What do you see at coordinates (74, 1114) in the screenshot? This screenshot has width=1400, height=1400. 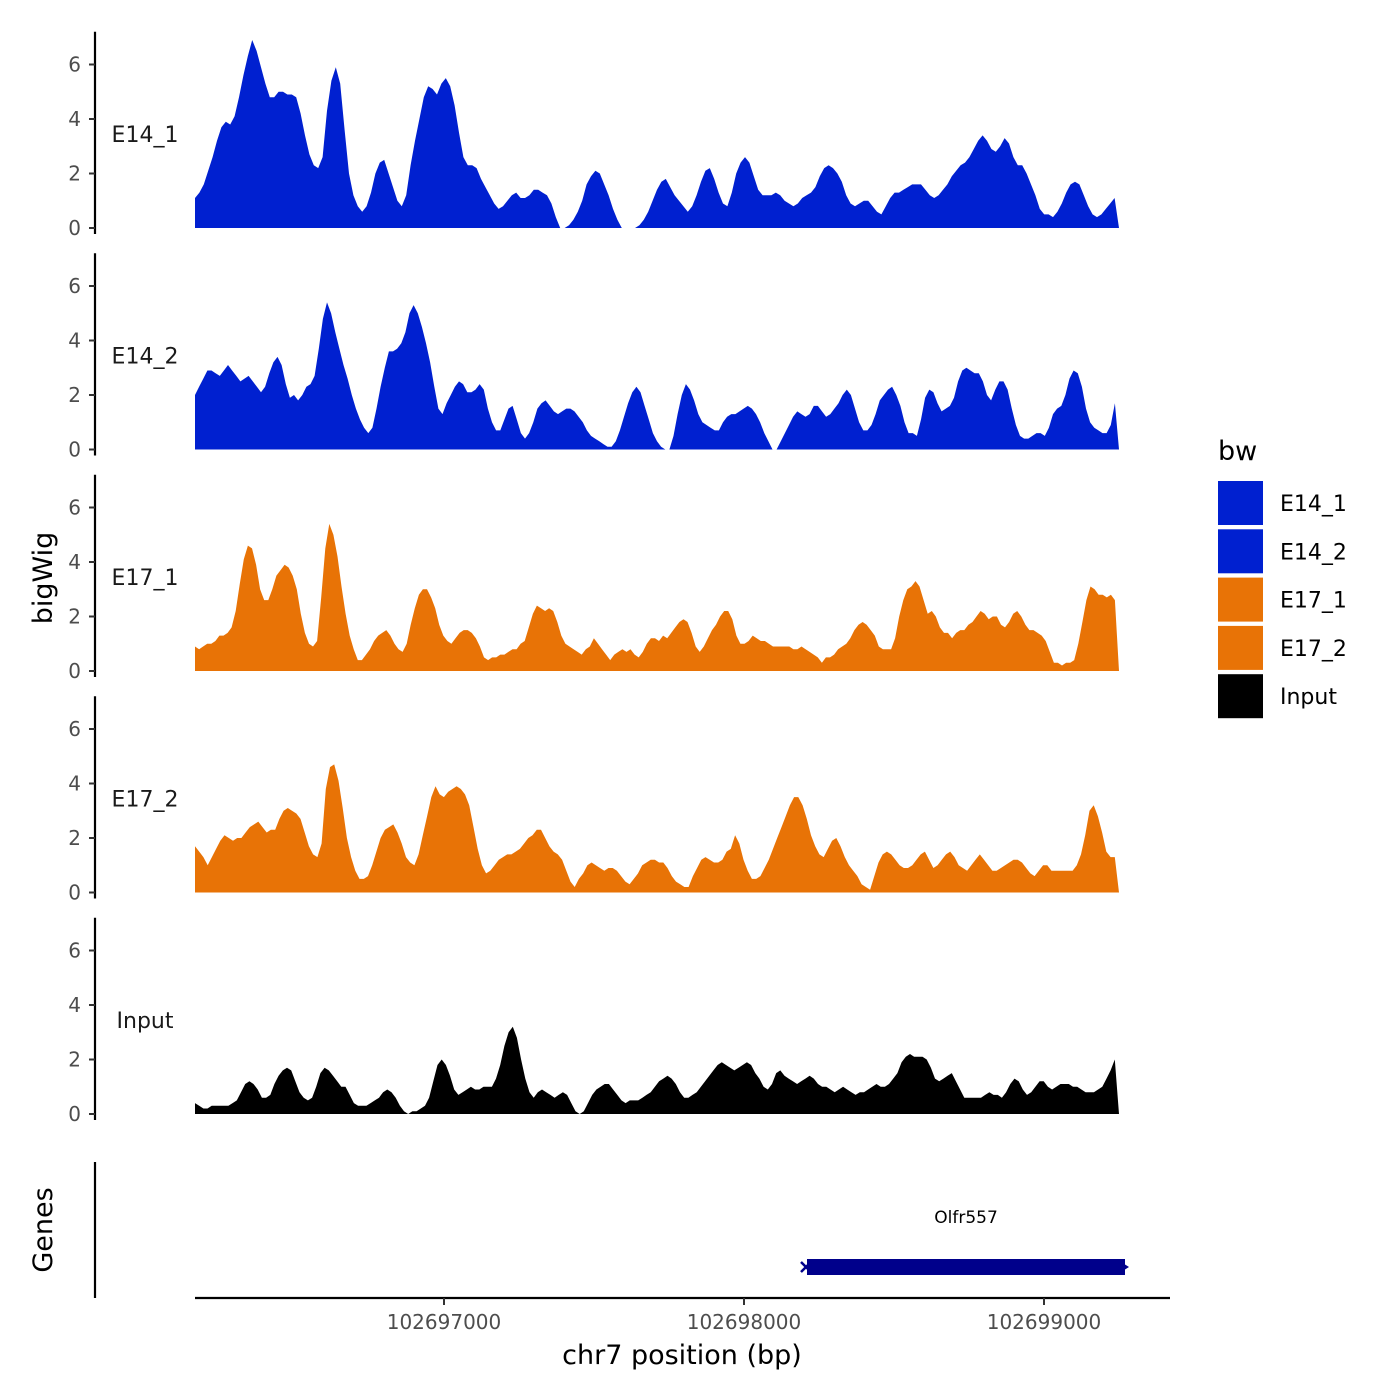 I see `y-tick-label-Input-0: 0` at bounding box center [74, 1114].